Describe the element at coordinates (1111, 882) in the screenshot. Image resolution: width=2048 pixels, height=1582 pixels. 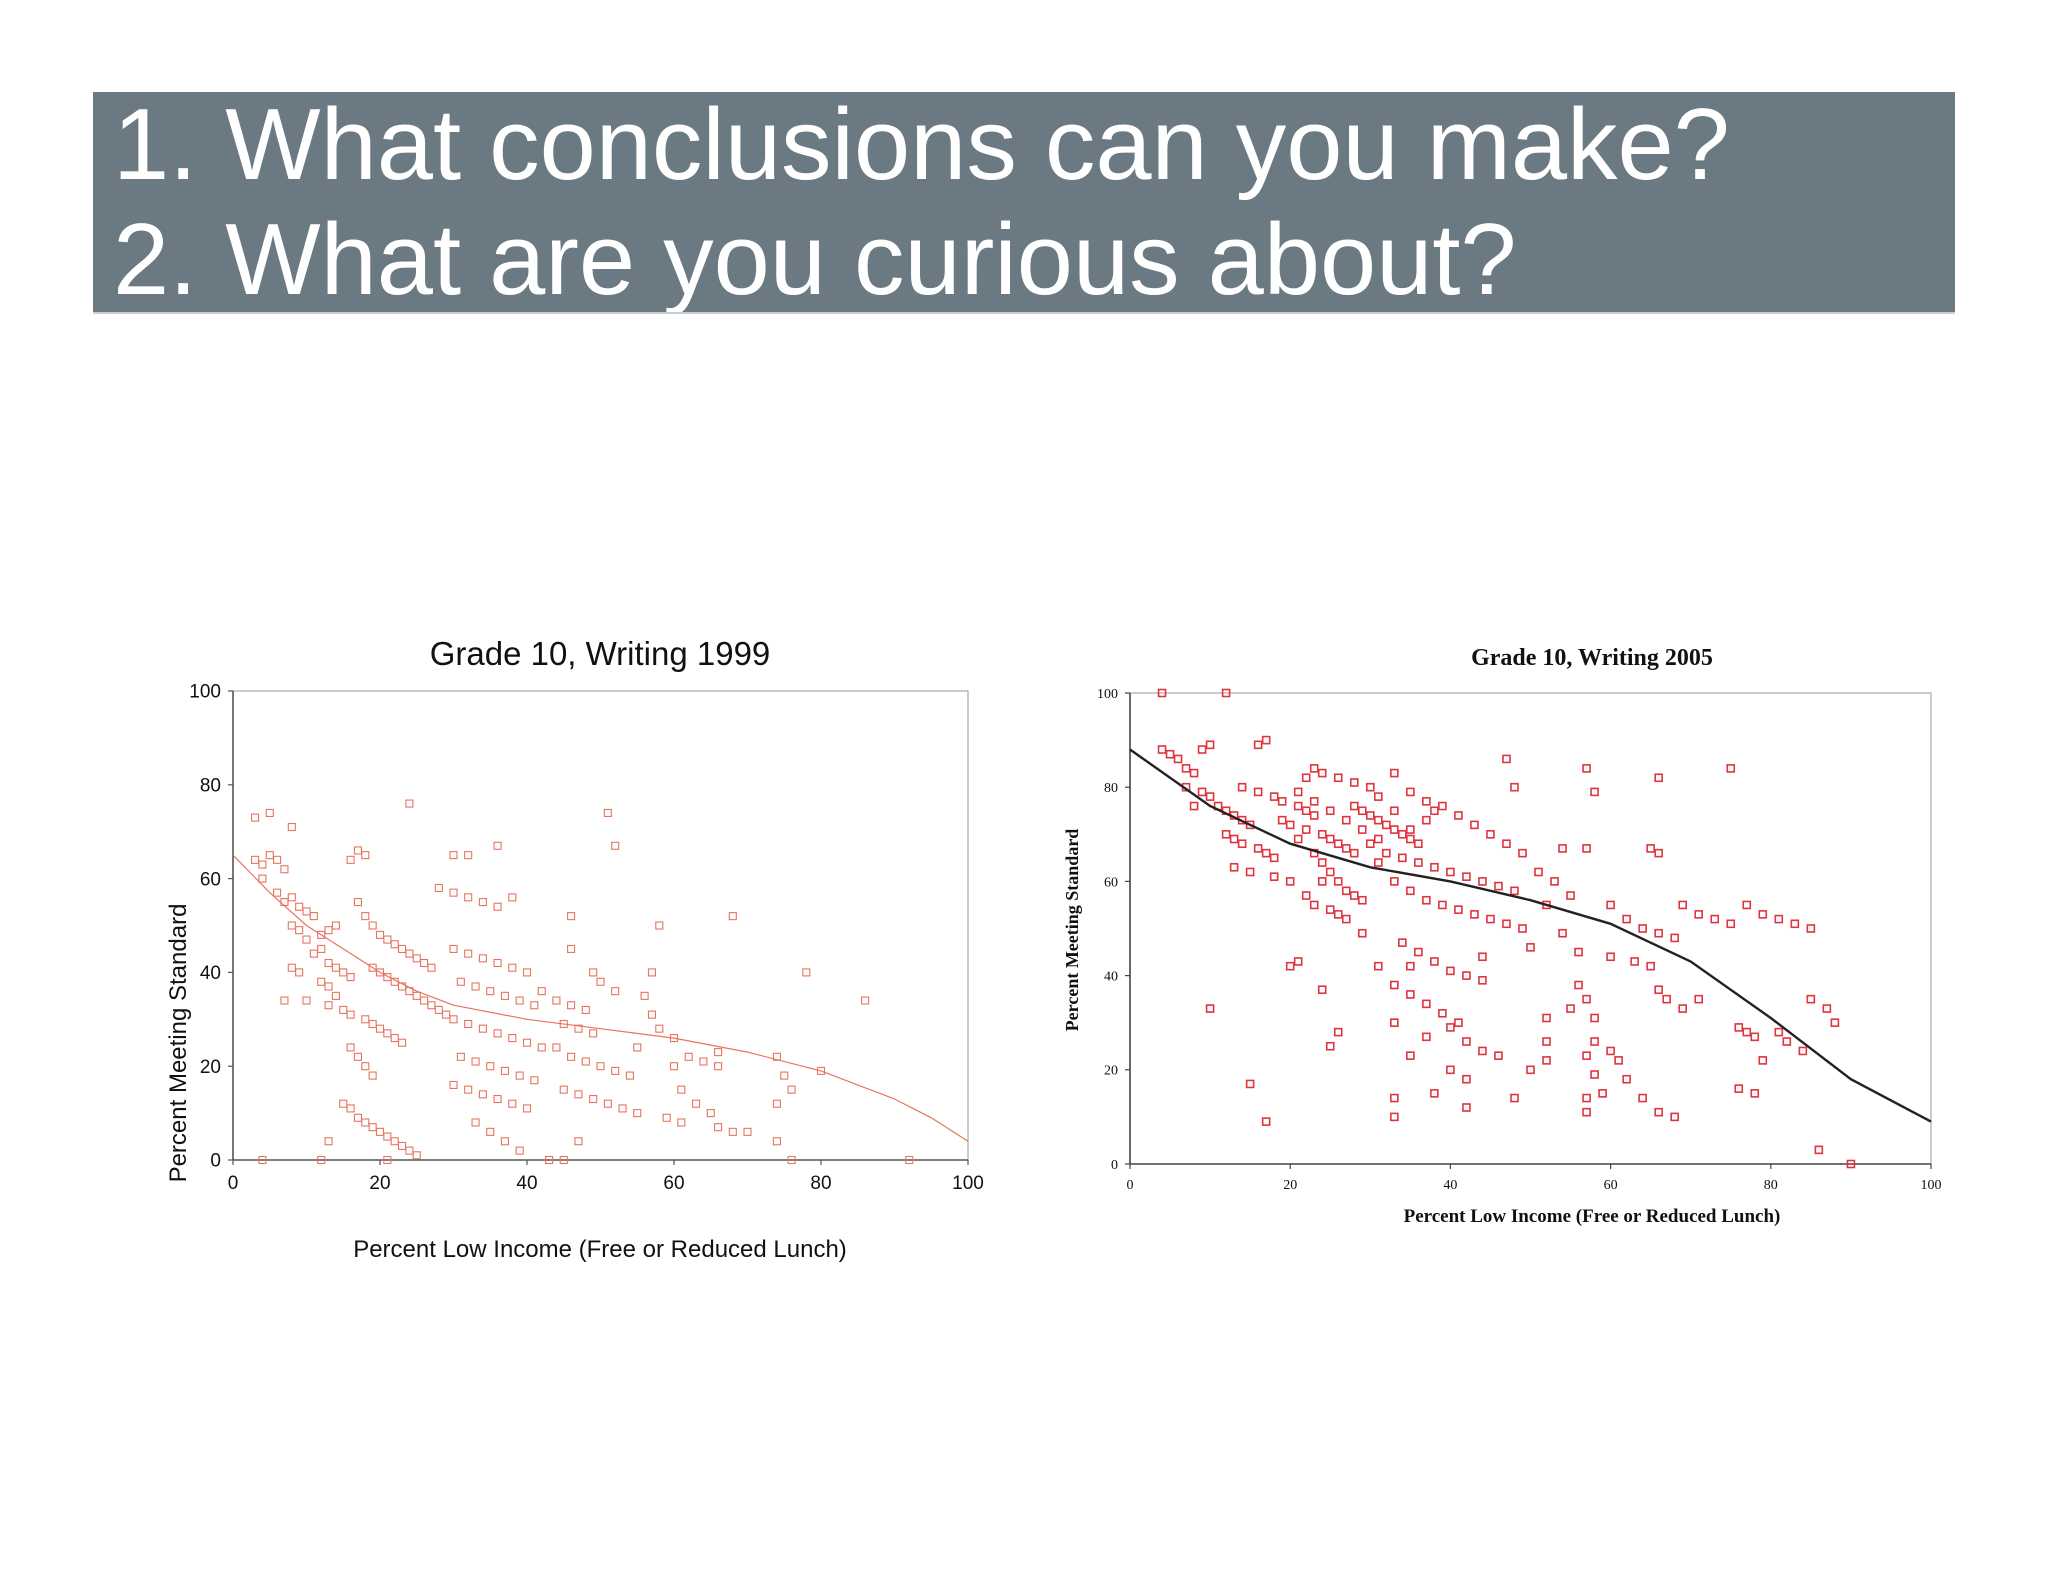
I see `chart-2005-y-tick-label: 60` at that location.